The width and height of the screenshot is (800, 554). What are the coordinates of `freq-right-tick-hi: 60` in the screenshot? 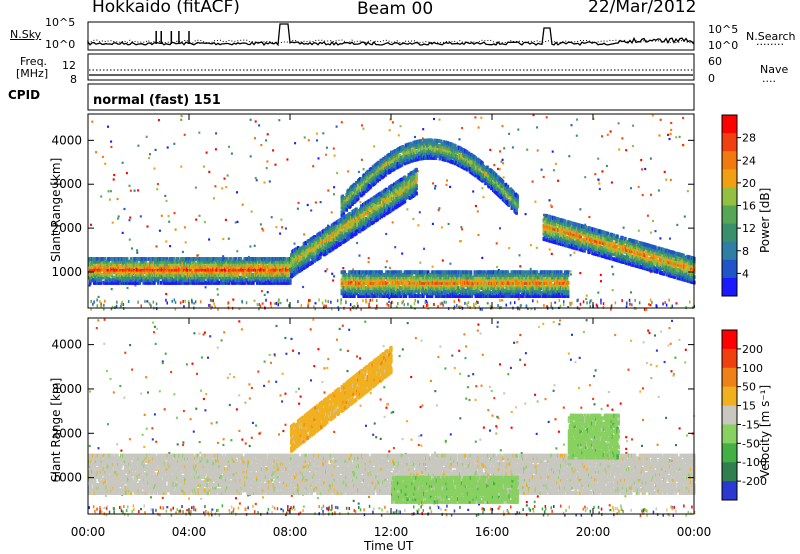 It's located at (715, 61).